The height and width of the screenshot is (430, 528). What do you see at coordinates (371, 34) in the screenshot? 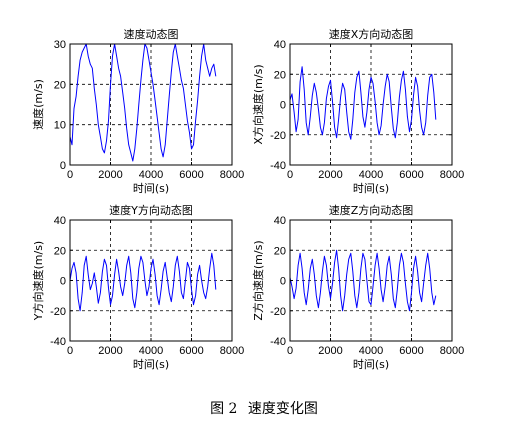
I see `chart-title: 速度X方向动态图` at bounding box center [371, 34].